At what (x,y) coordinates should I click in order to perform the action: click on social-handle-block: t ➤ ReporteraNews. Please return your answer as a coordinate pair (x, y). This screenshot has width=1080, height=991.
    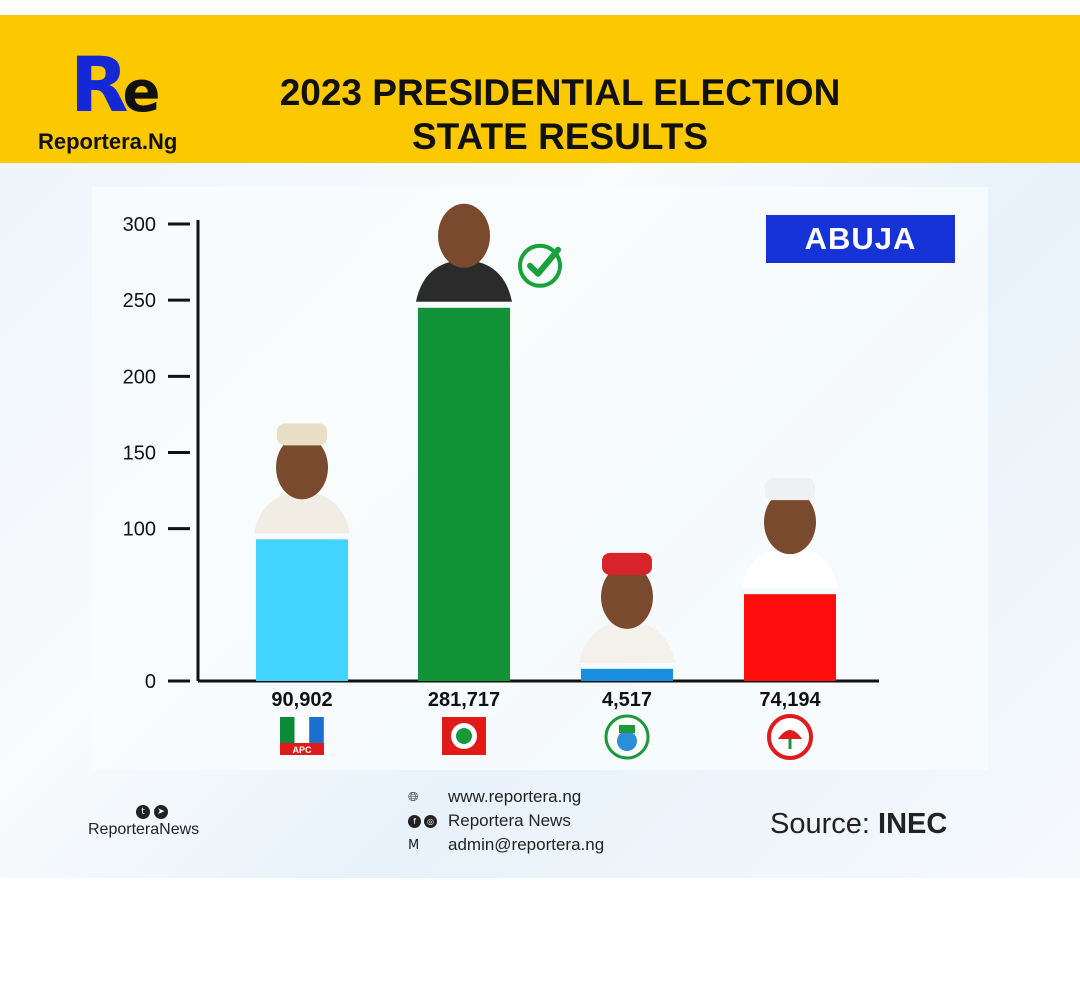
    Looking at the image, I should click on (158, 822).